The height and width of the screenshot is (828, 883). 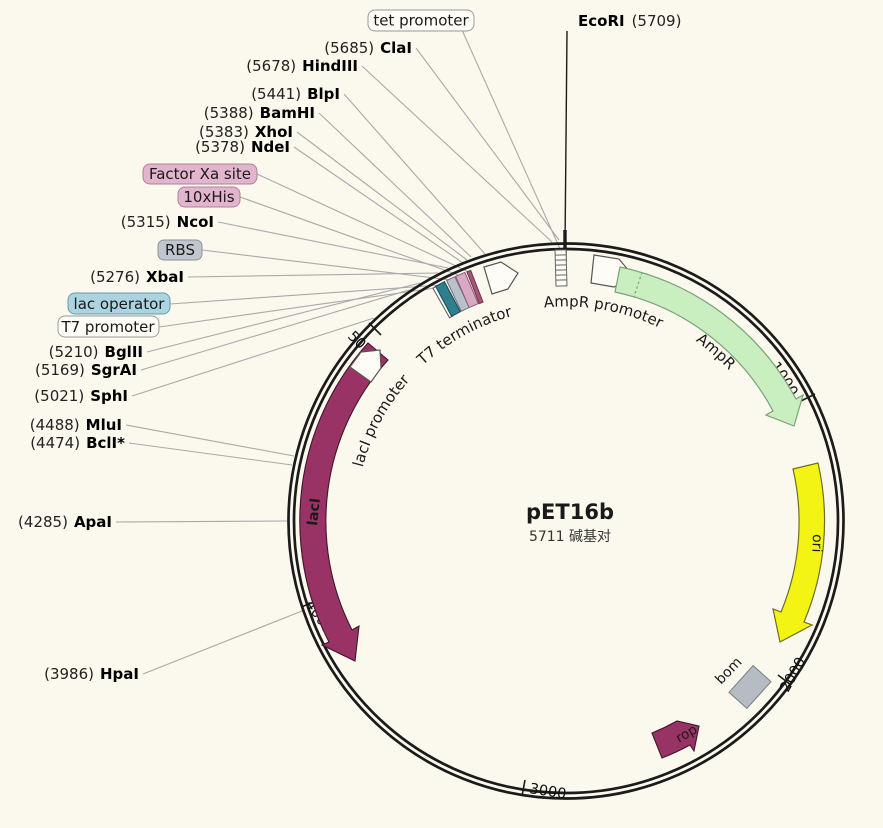 What do you see at coordinates (76, 425) in the screenshot?
I see `site-mlui: (4488) MluI` at bounding box center [76, 425].